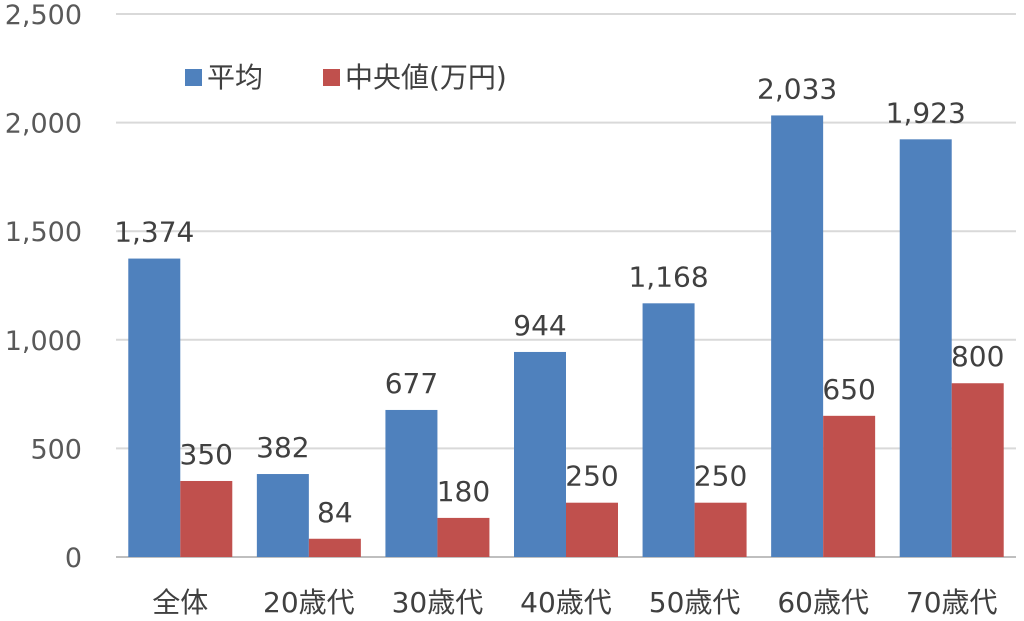 The height and width of the screenshot is (621, 1024). Describe the element at coordinates (43, 232) in the screenshot. I see `y-tick-label: 1,500` at that location.